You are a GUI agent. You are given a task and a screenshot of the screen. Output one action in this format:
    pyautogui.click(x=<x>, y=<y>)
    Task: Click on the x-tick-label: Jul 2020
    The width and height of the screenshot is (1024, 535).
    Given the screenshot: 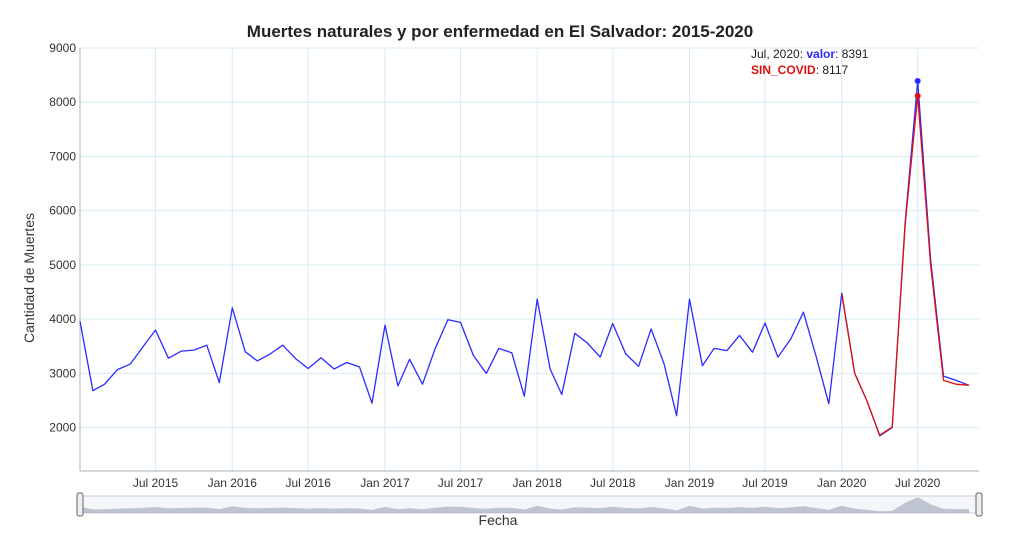 What is the action you would take?
    pyautogui.click(x=918, y=483)
    